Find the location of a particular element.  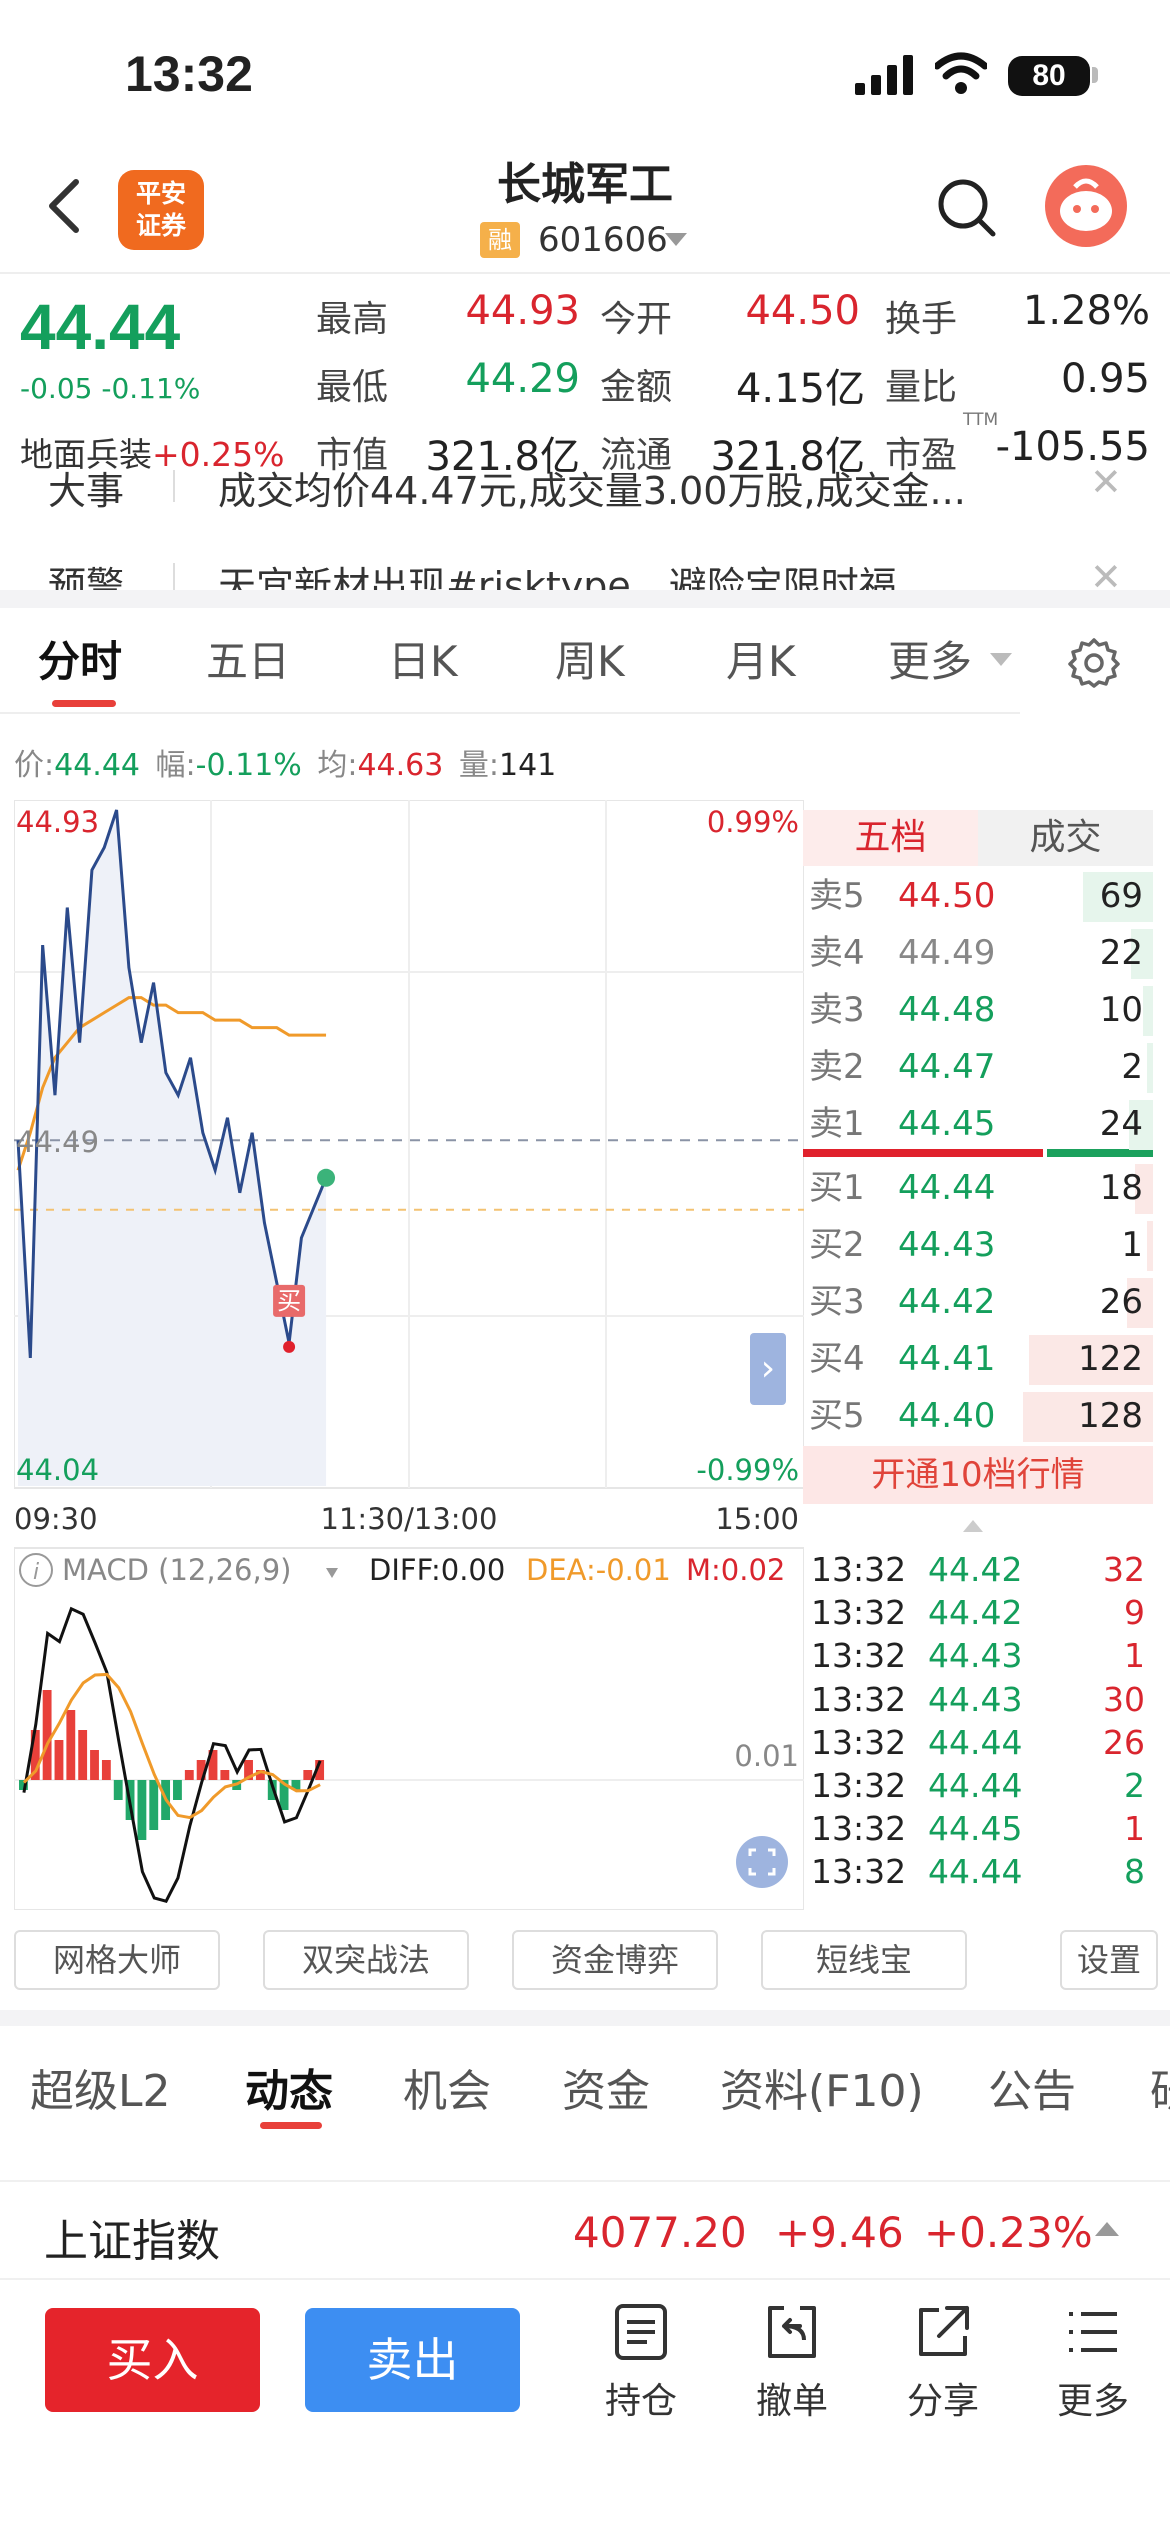

info-i-glyph: i is located at coordinates (36, 1572).